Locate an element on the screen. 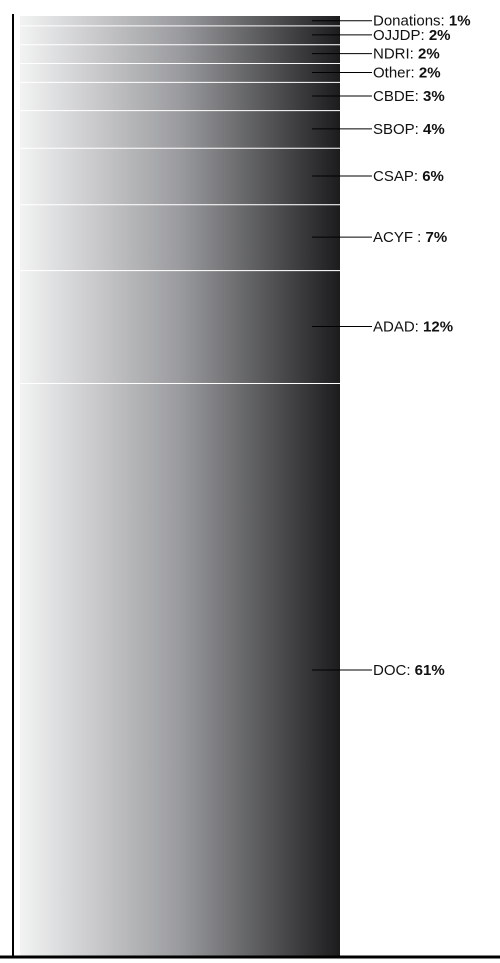  segment-value: 6% is located at coordinates (433, 176).